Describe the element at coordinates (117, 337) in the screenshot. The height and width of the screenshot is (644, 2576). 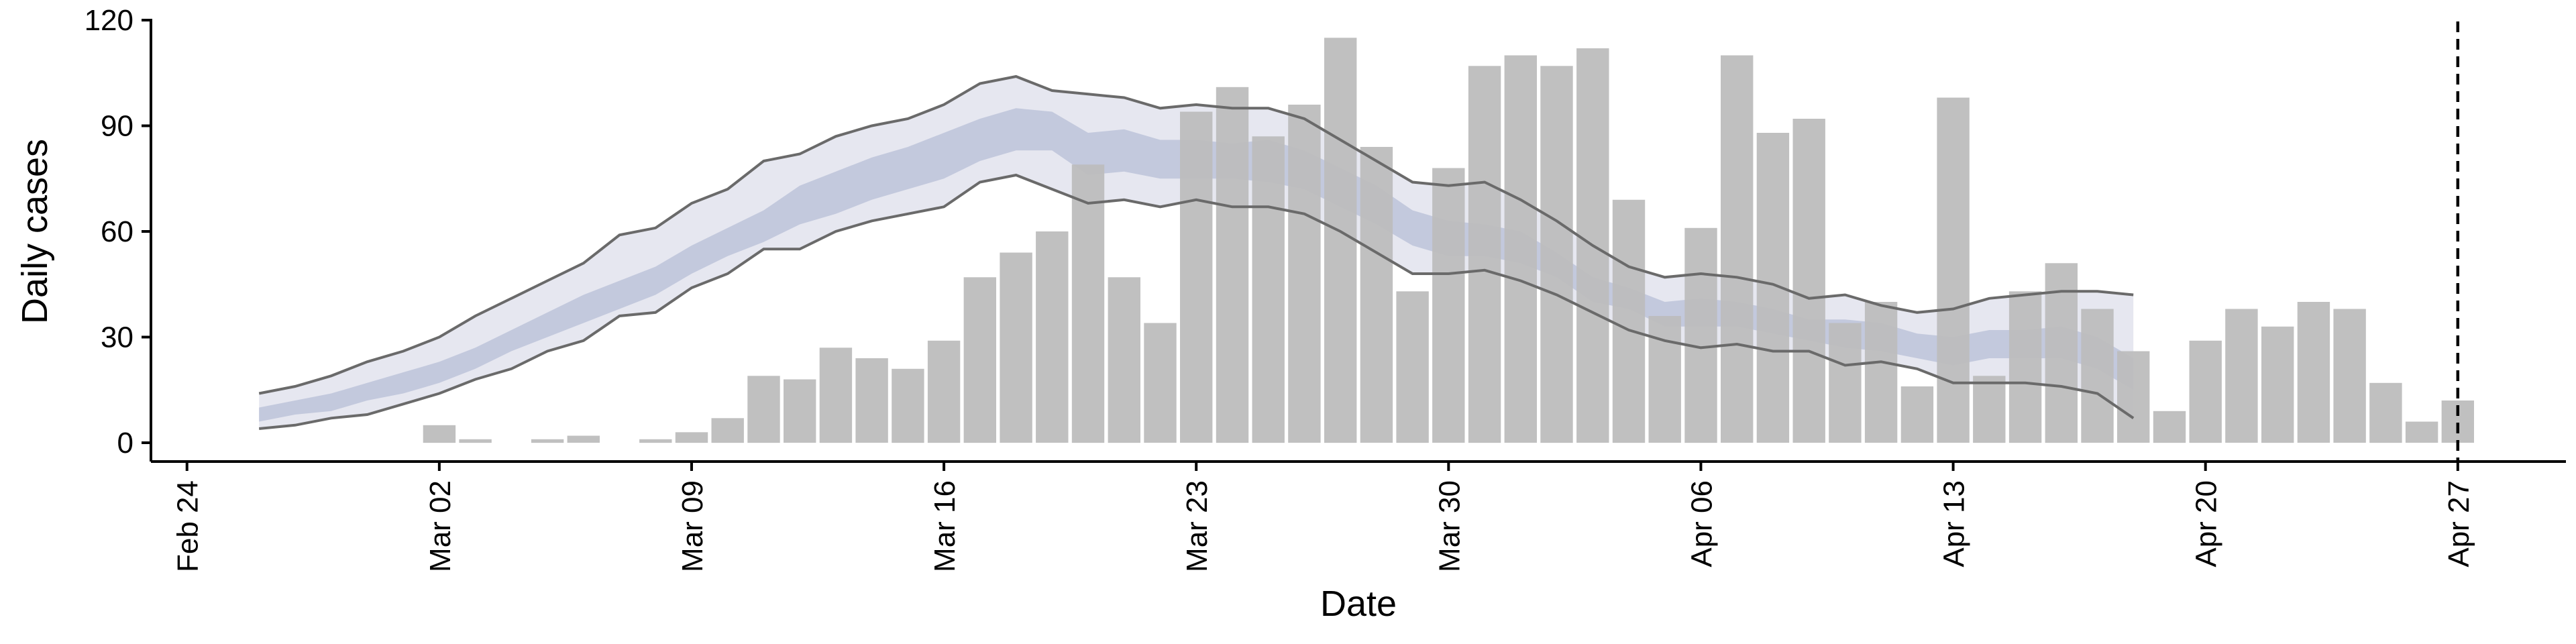
I see `y-tick-label: 30` at that location.